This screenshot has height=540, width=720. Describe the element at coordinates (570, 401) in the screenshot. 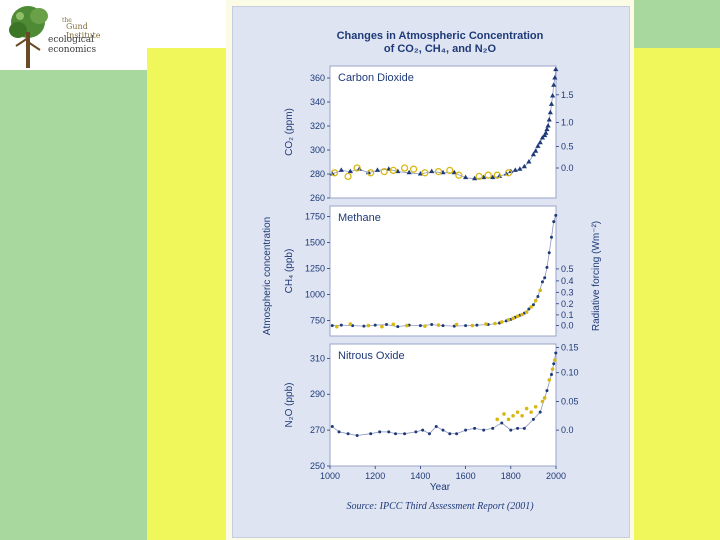

I see `forcing-tick-label: 0.05` at that location.